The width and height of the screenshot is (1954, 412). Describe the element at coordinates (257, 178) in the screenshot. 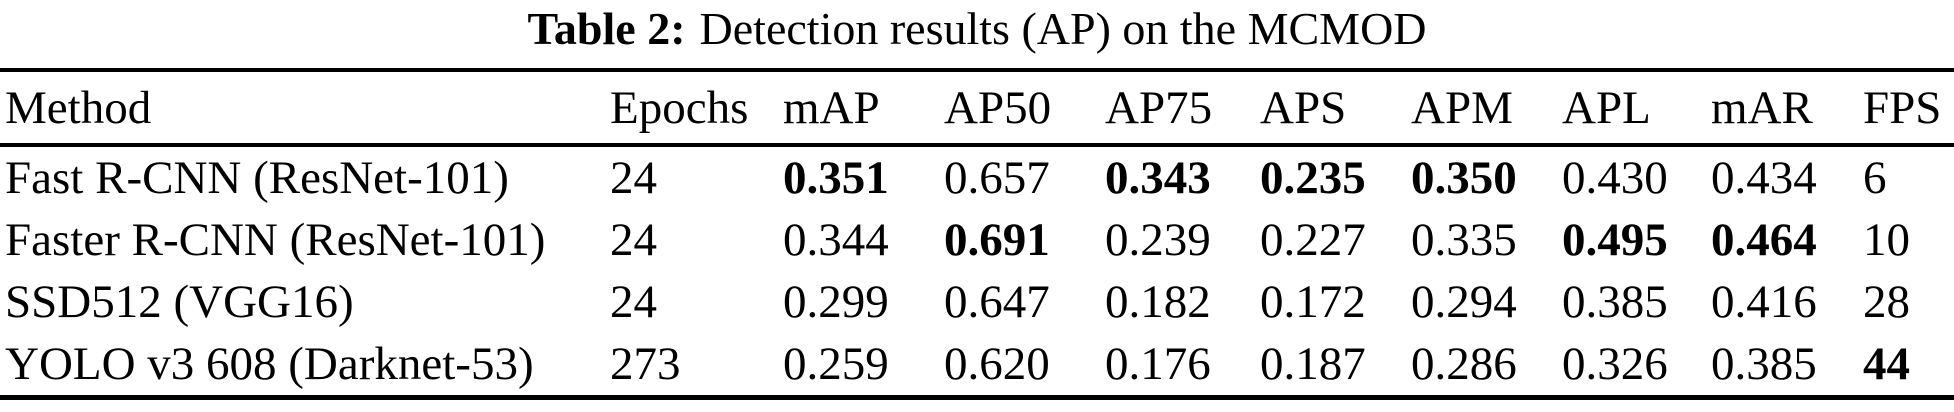

I see `method-cell: Fast R-CNN (ResNet-101)` at that location.